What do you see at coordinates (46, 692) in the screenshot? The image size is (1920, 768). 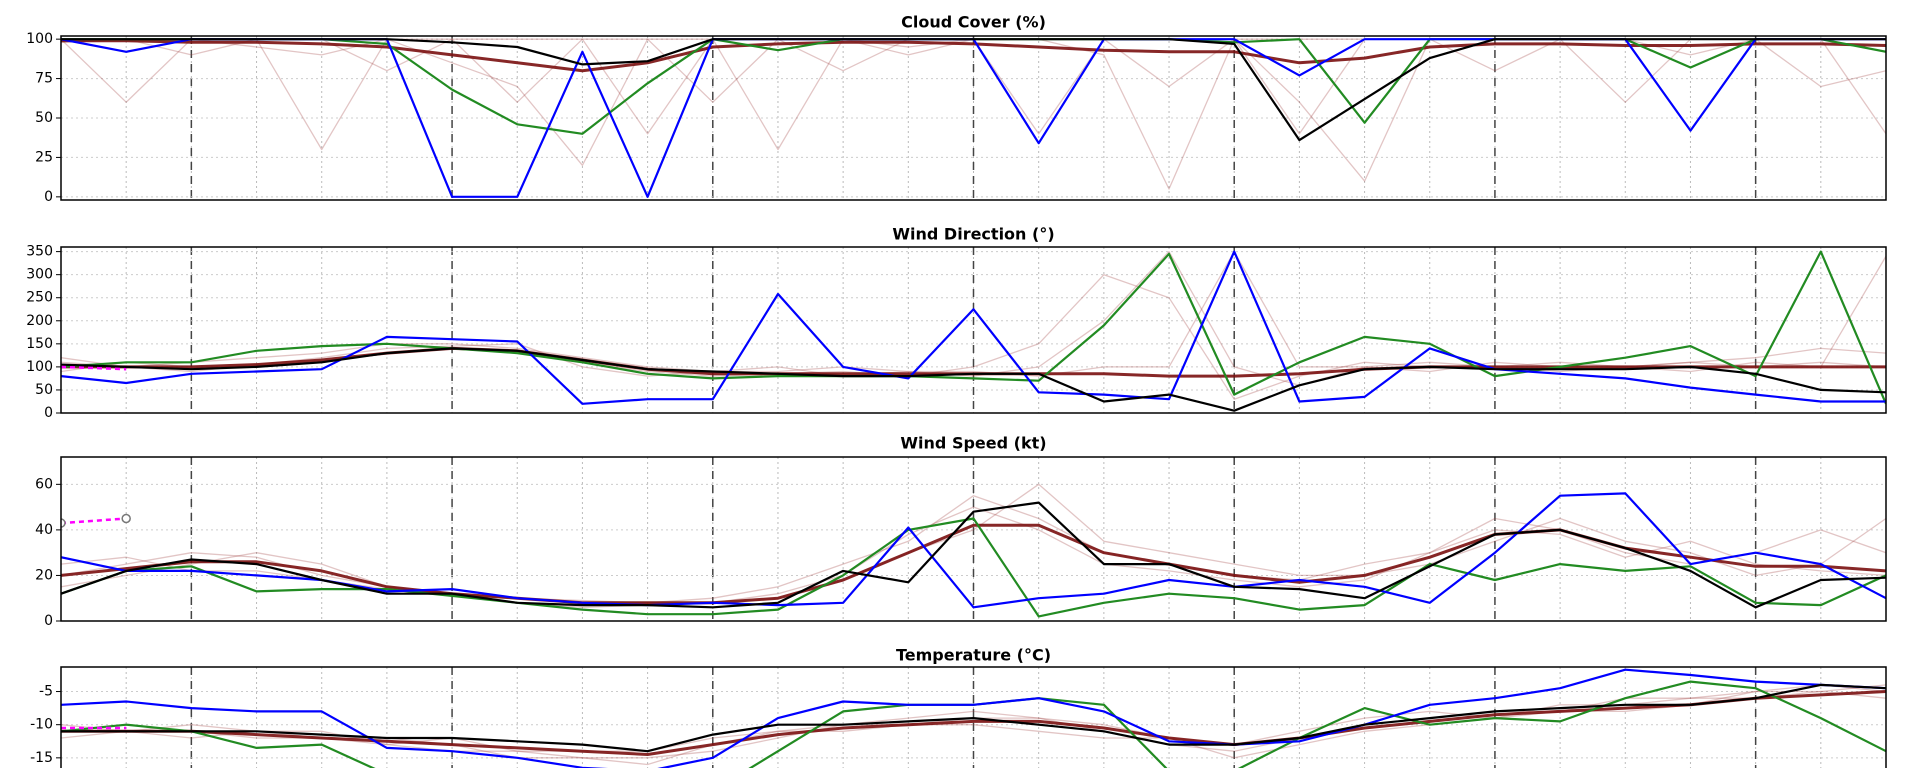 I see `y-tick-label: -5` at bounding box center [46, 692].